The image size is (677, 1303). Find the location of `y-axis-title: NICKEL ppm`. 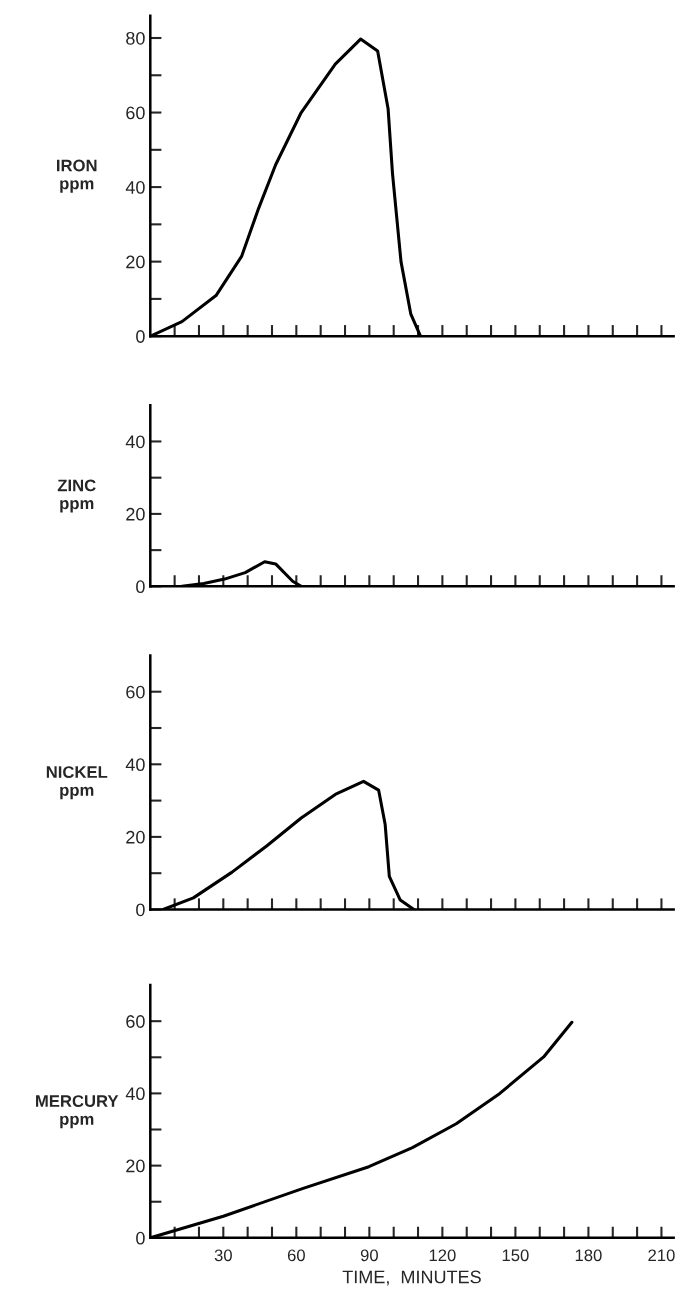

y-axis-title: NICKEL ppm is located at coordinates (77, 783).